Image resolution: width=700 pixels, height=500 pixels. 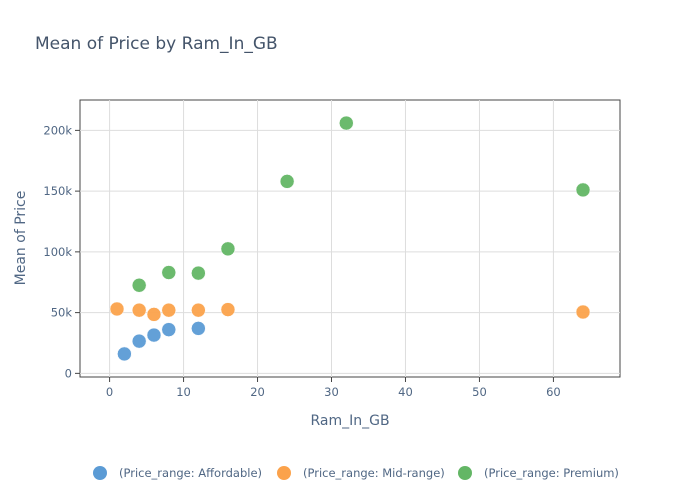 What do you see at coordinates (349, 421) in the screenshot?
I see `x-axis-title: Ram_In_GB` at bounding box center [349, 421].